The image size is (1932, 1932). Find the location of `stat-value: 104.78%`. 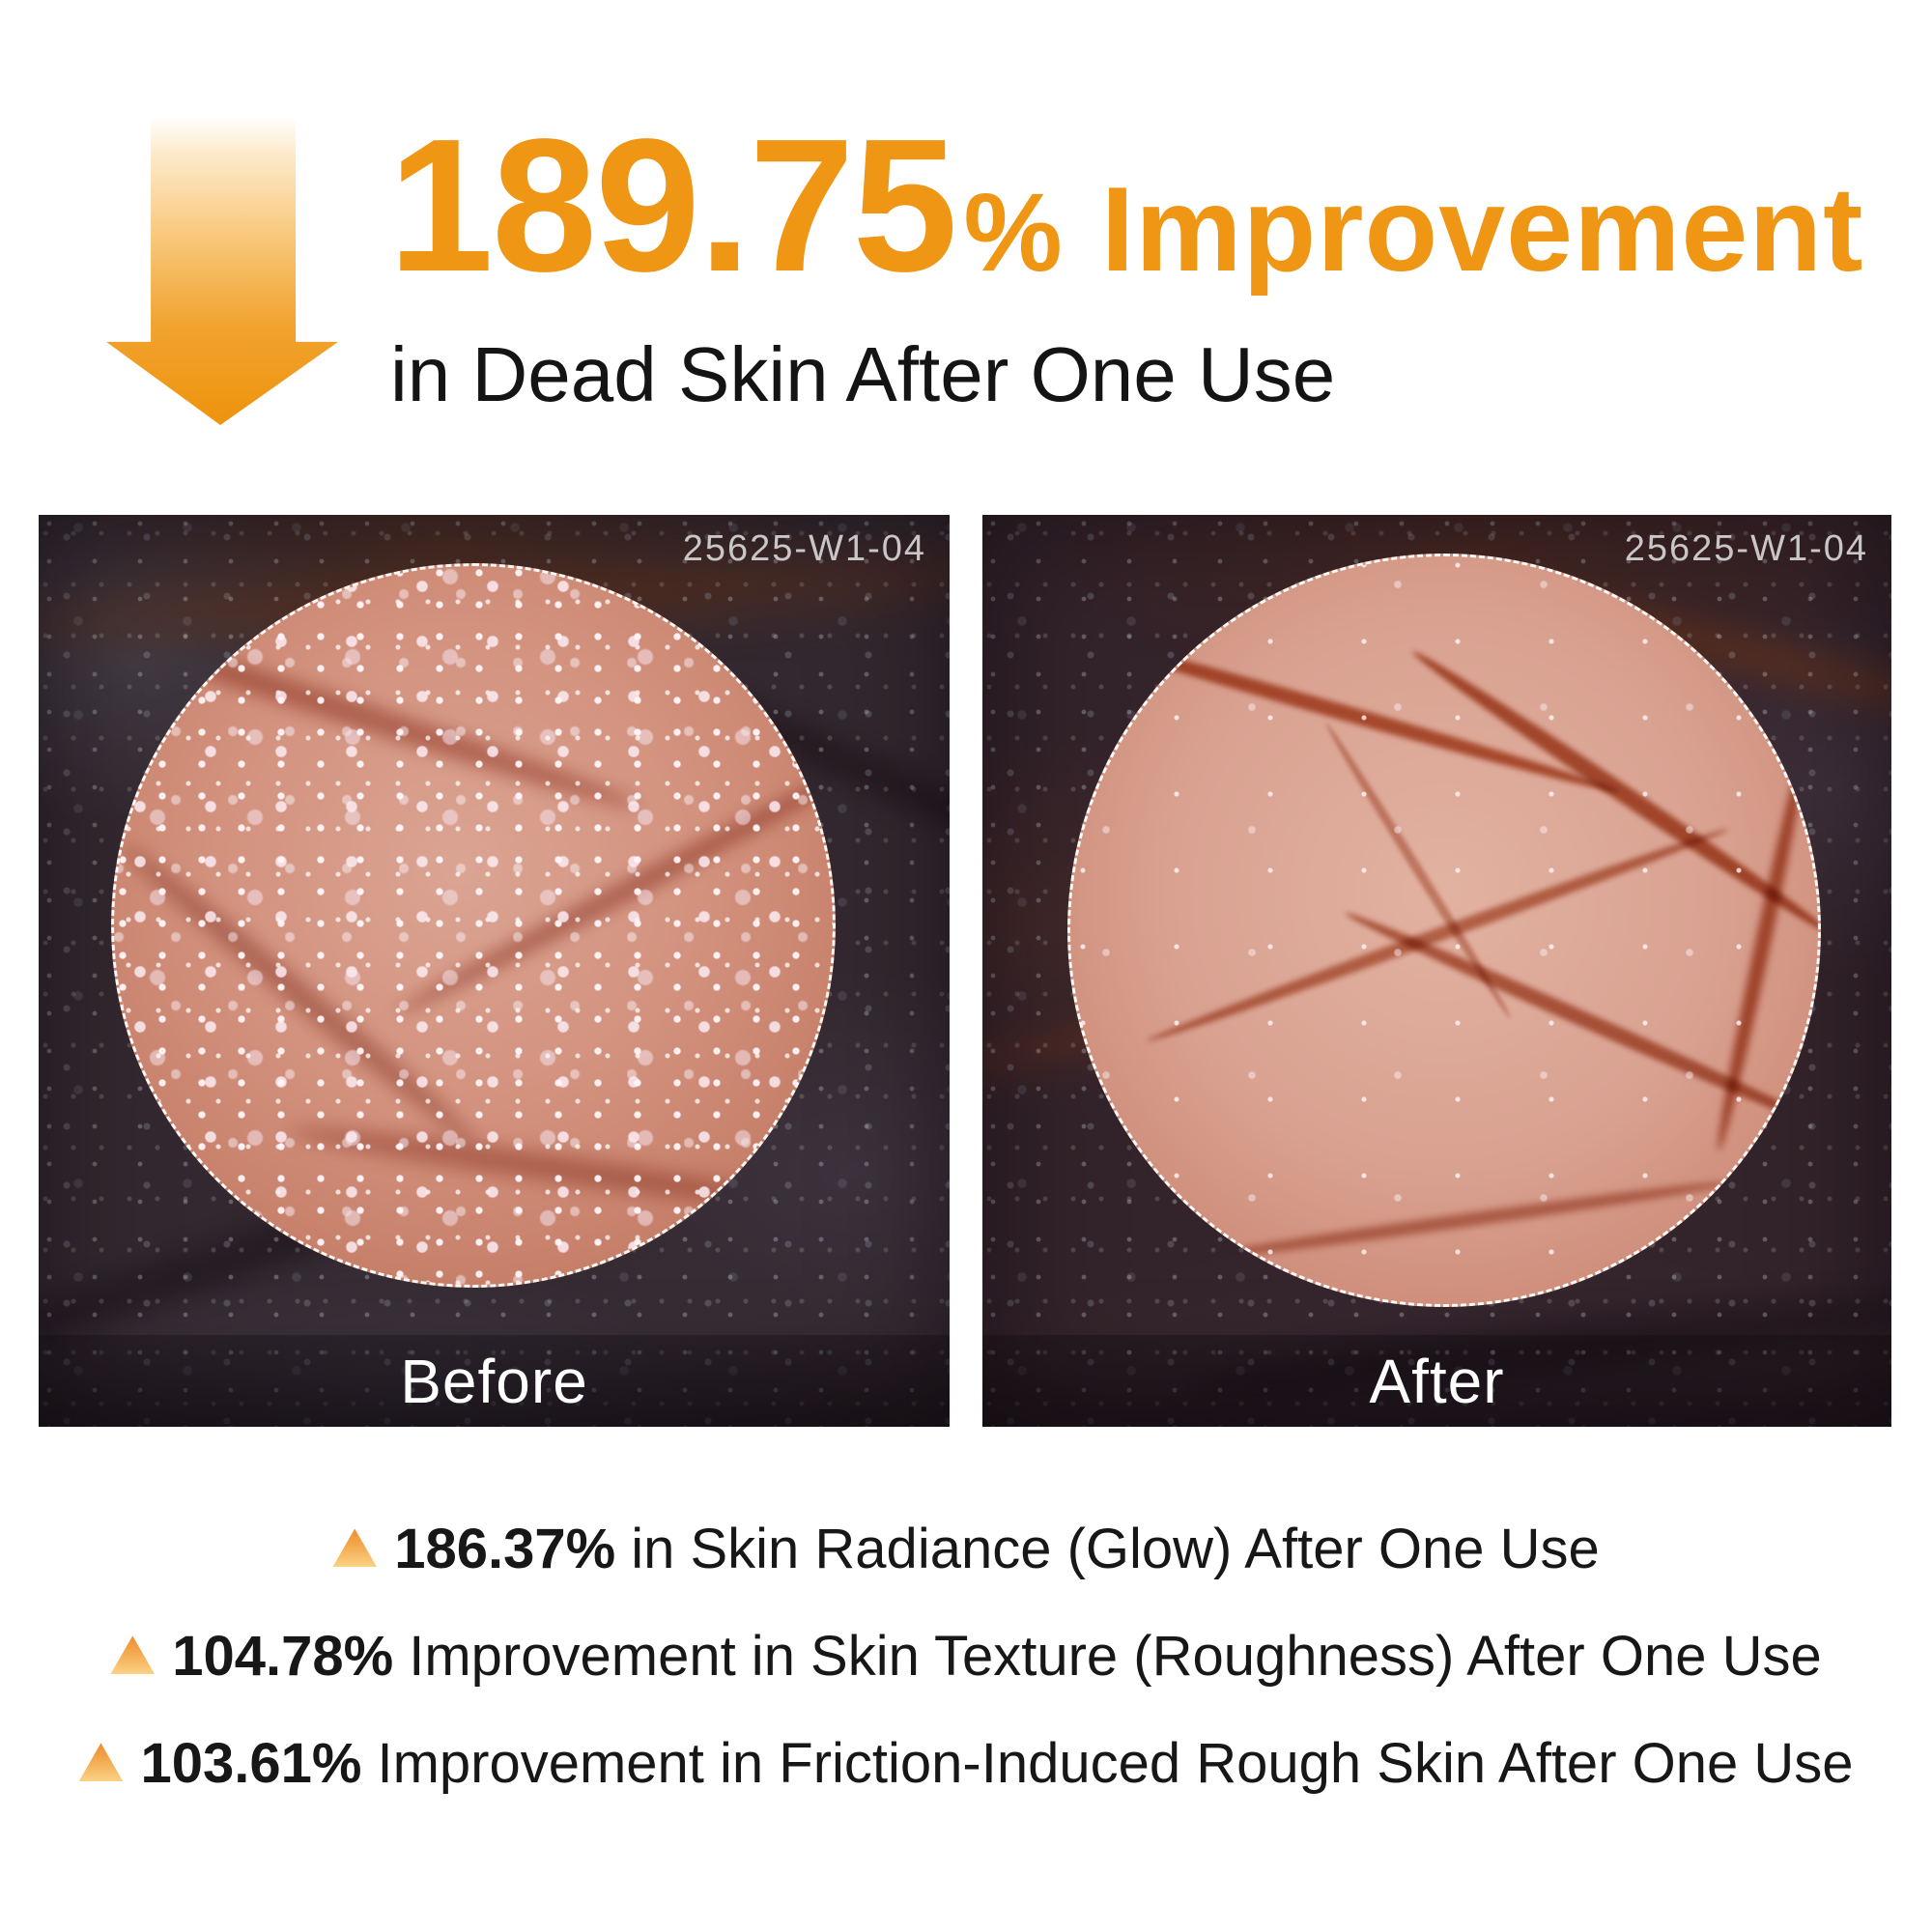

stat-value: 104.78% is located at coordinates (283, 1656).